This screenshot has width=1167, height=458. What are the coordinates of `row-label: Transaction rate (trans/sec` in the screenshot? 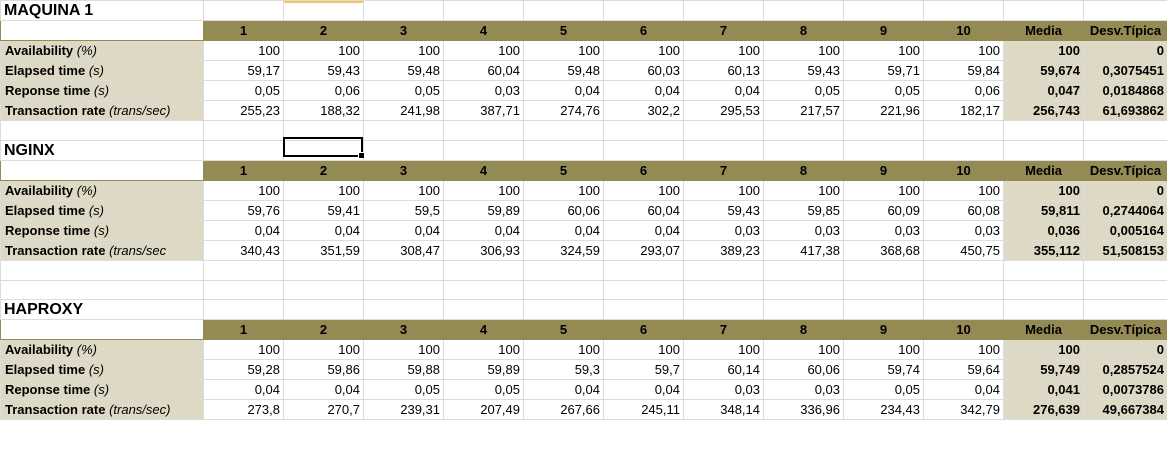 It's located at (102, 250).